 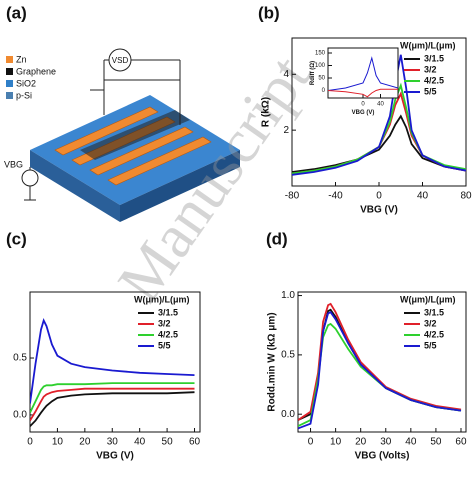 What do you see at coordinates (16, 238) in the screenshot?
I see `panel-label: (c)` at bounding box center [16, 238].